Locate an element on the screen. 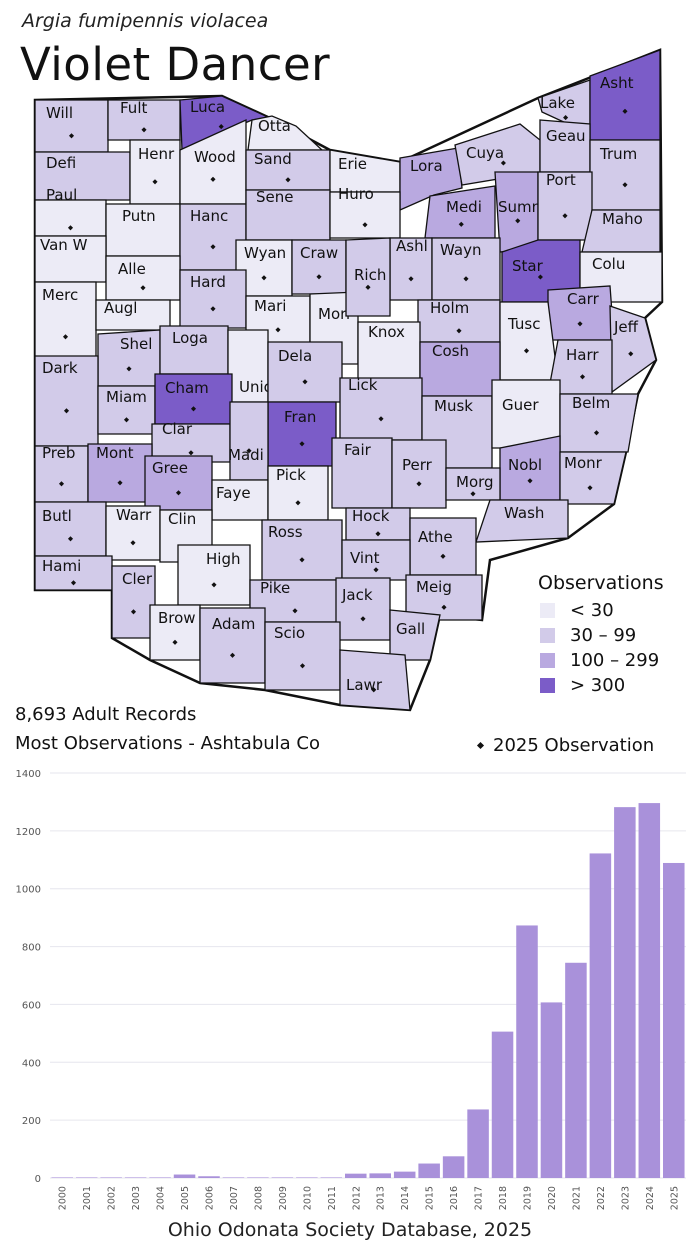 Image resolution: width=700 pixels, height=1250 pixels. county-label: Ashl is located at coordinates (412, 246).